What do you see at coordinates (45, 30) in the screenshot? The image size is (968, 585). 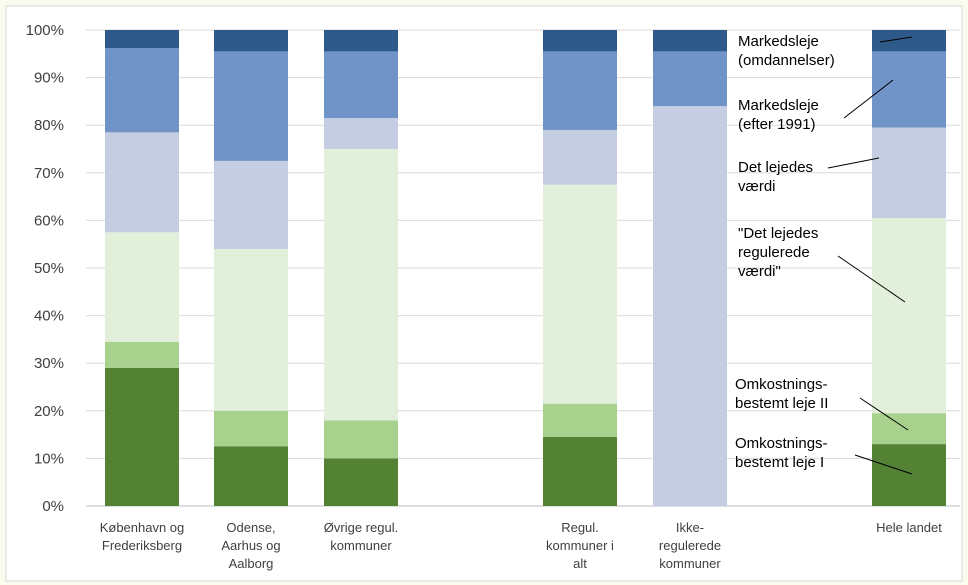 I see `y-tick-label: 100%` at bounding box center [45, 30].